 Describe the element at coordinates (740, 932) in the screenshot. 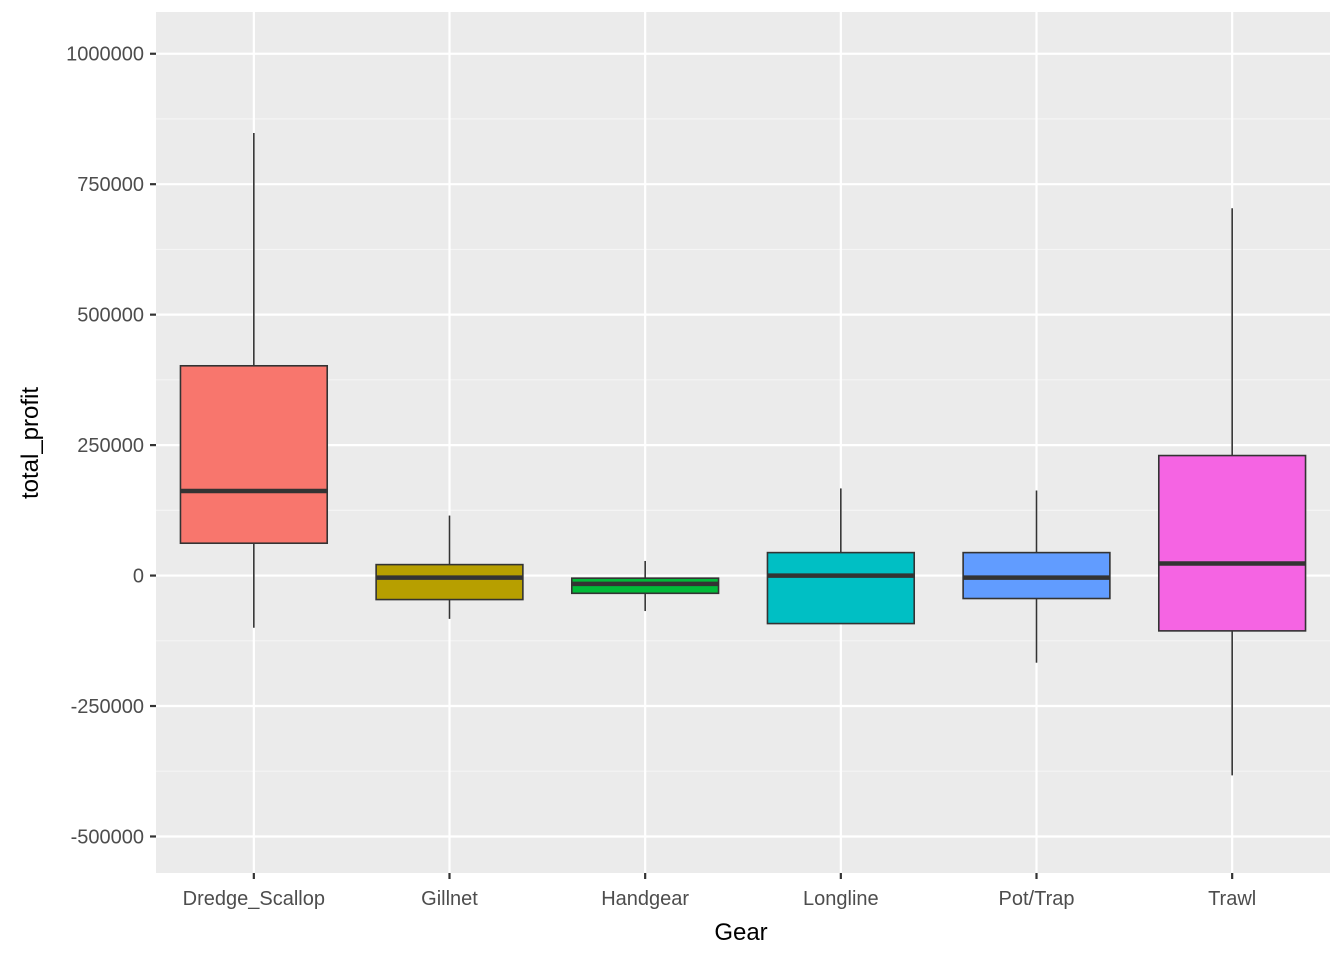

I see `x-axis-title: Gear` at that location.